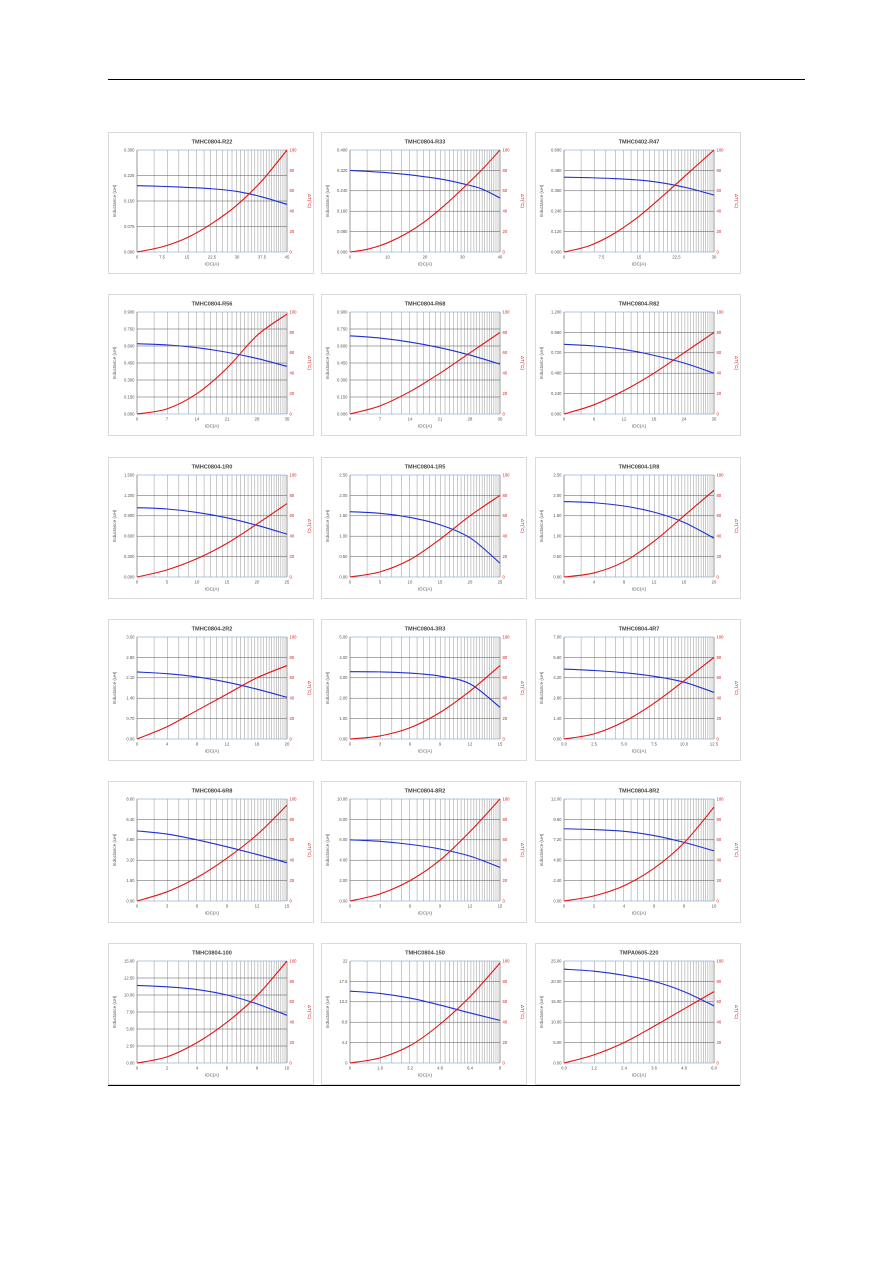  I want to click on x-tick-label: 25, so click(500, 582).